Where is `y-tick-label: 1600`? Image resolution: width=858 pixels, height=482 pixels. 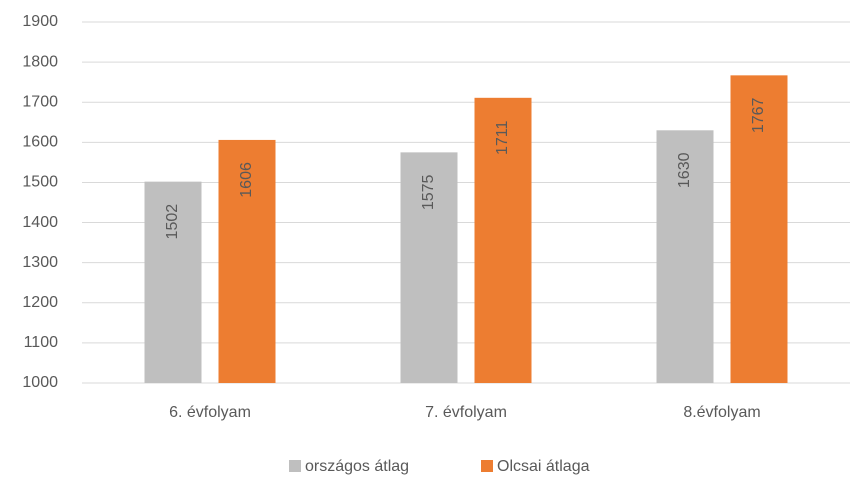
y-tick-label: 1600 is located at coordinates (40, 142).